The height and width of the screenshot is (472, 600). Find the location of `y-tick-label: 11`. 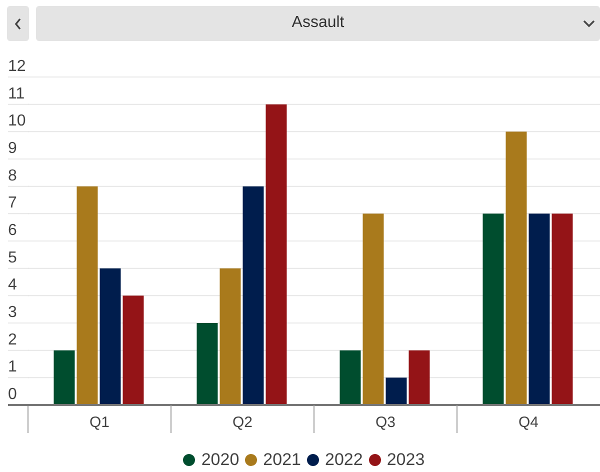

y-tick-label: 11 is located at coordinates (16, 93).